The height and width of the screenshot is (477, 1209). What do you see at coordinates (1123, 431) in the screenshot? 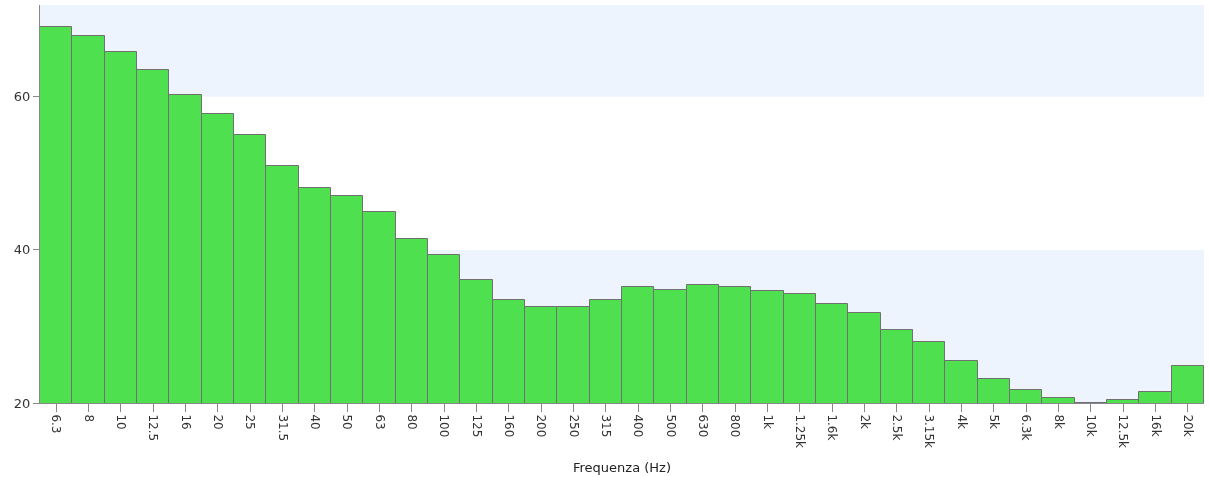
I see `x-tick-label: 12.5k` at bounding box center [1123, 431].